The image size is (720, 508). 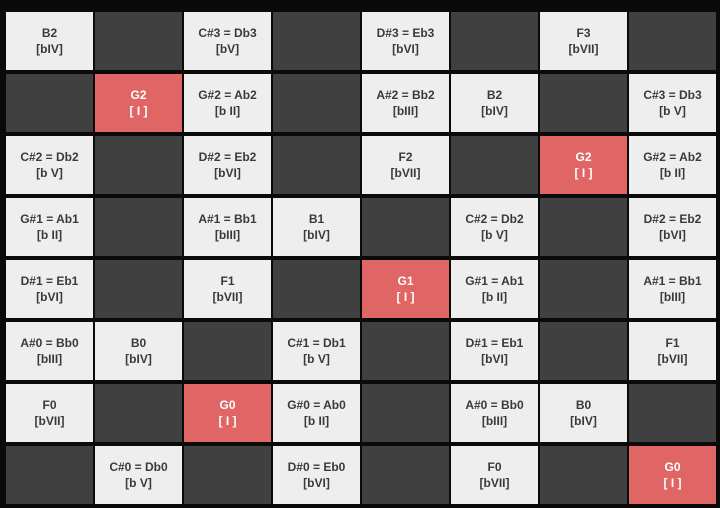 What do you see at coordinates (316, 351) in the screenshot?
I see `note-cell: C#1 = Db1 [b V]` at bounding box center [316, 351].